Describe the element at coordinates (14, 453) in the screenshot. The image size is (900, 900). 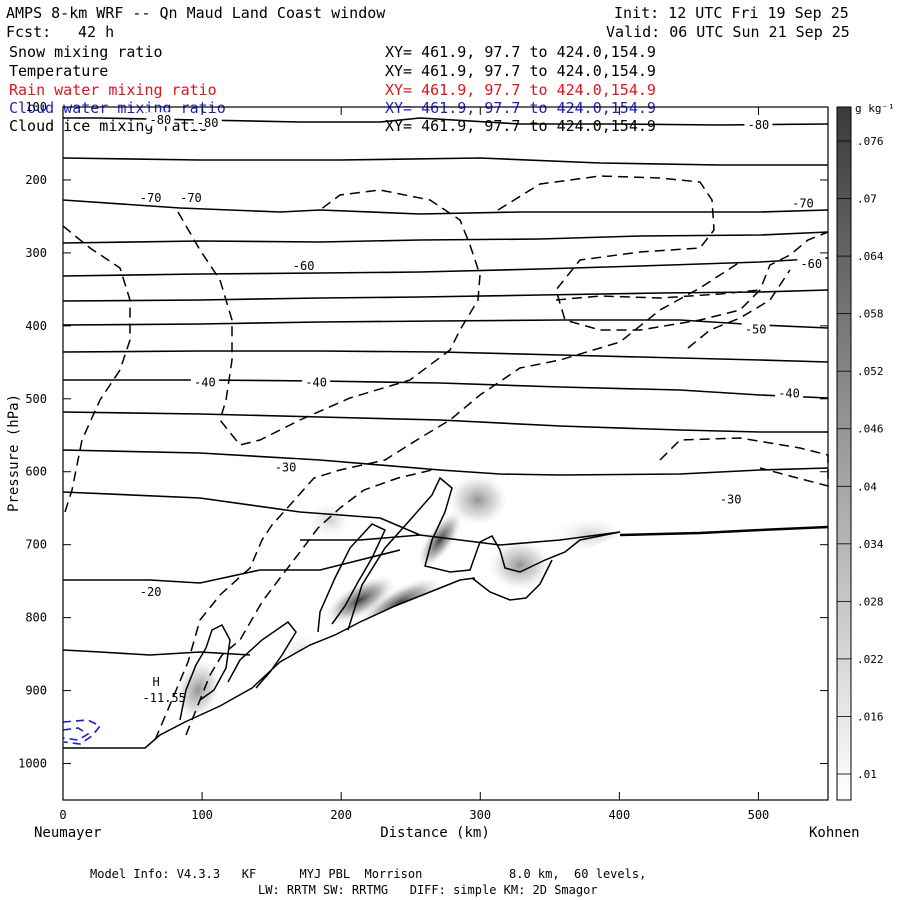
I see `y-axis-label: Pressure (hPa)` at that location.